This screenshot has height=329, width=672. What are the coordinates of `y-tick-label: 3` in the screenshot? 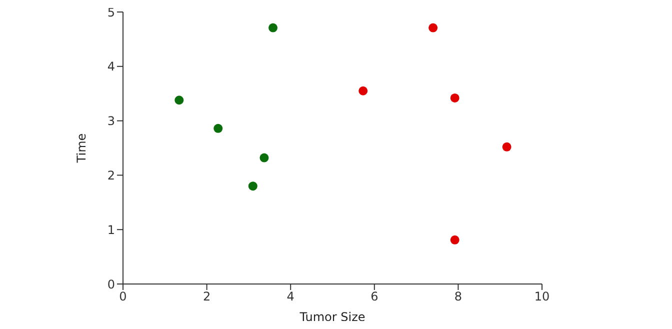 It's located at (111, 121).